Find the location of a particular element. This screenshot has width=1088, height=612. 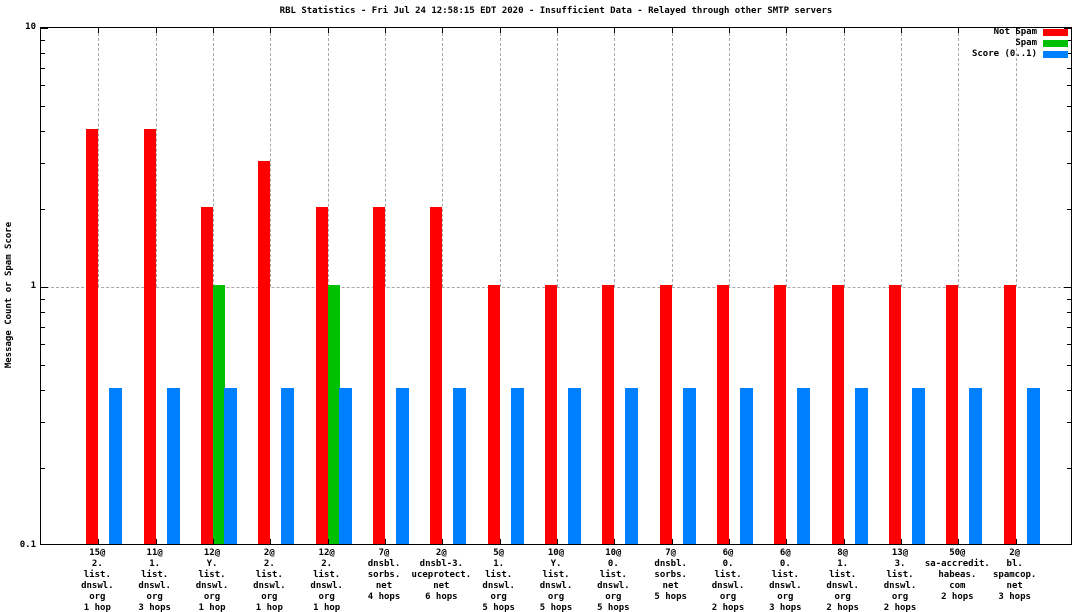

x-category-label: 13@ 3. list. dnswl. org 2 hops is located at coordinates (900, 580).